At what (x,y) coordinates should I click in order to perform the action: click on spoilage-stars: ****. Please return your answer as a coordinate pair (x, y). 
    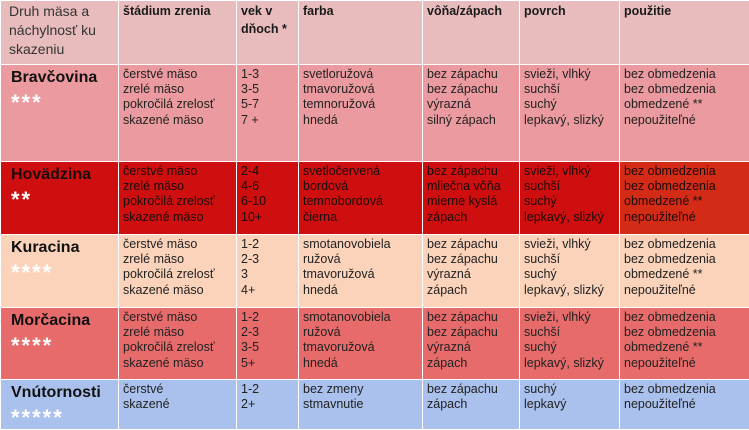
    Looking at the image, I should click on (62, 273).